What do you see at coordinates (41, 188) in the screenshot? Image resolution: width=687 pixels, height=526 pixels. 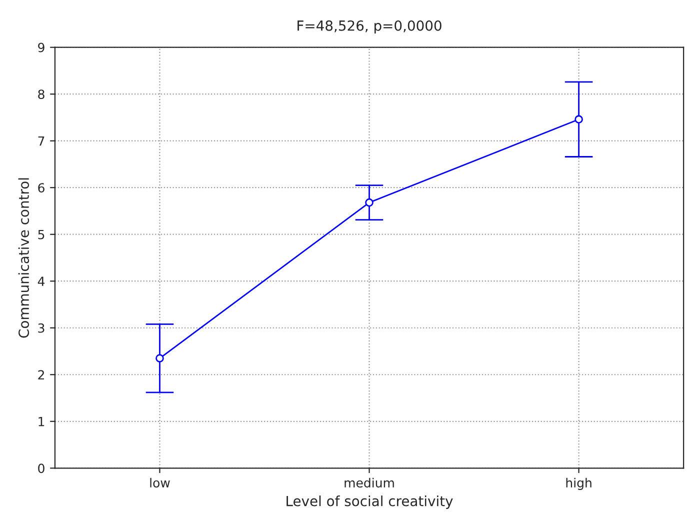 I see `y-tick-label: 6` at bounding box center [41, 188].